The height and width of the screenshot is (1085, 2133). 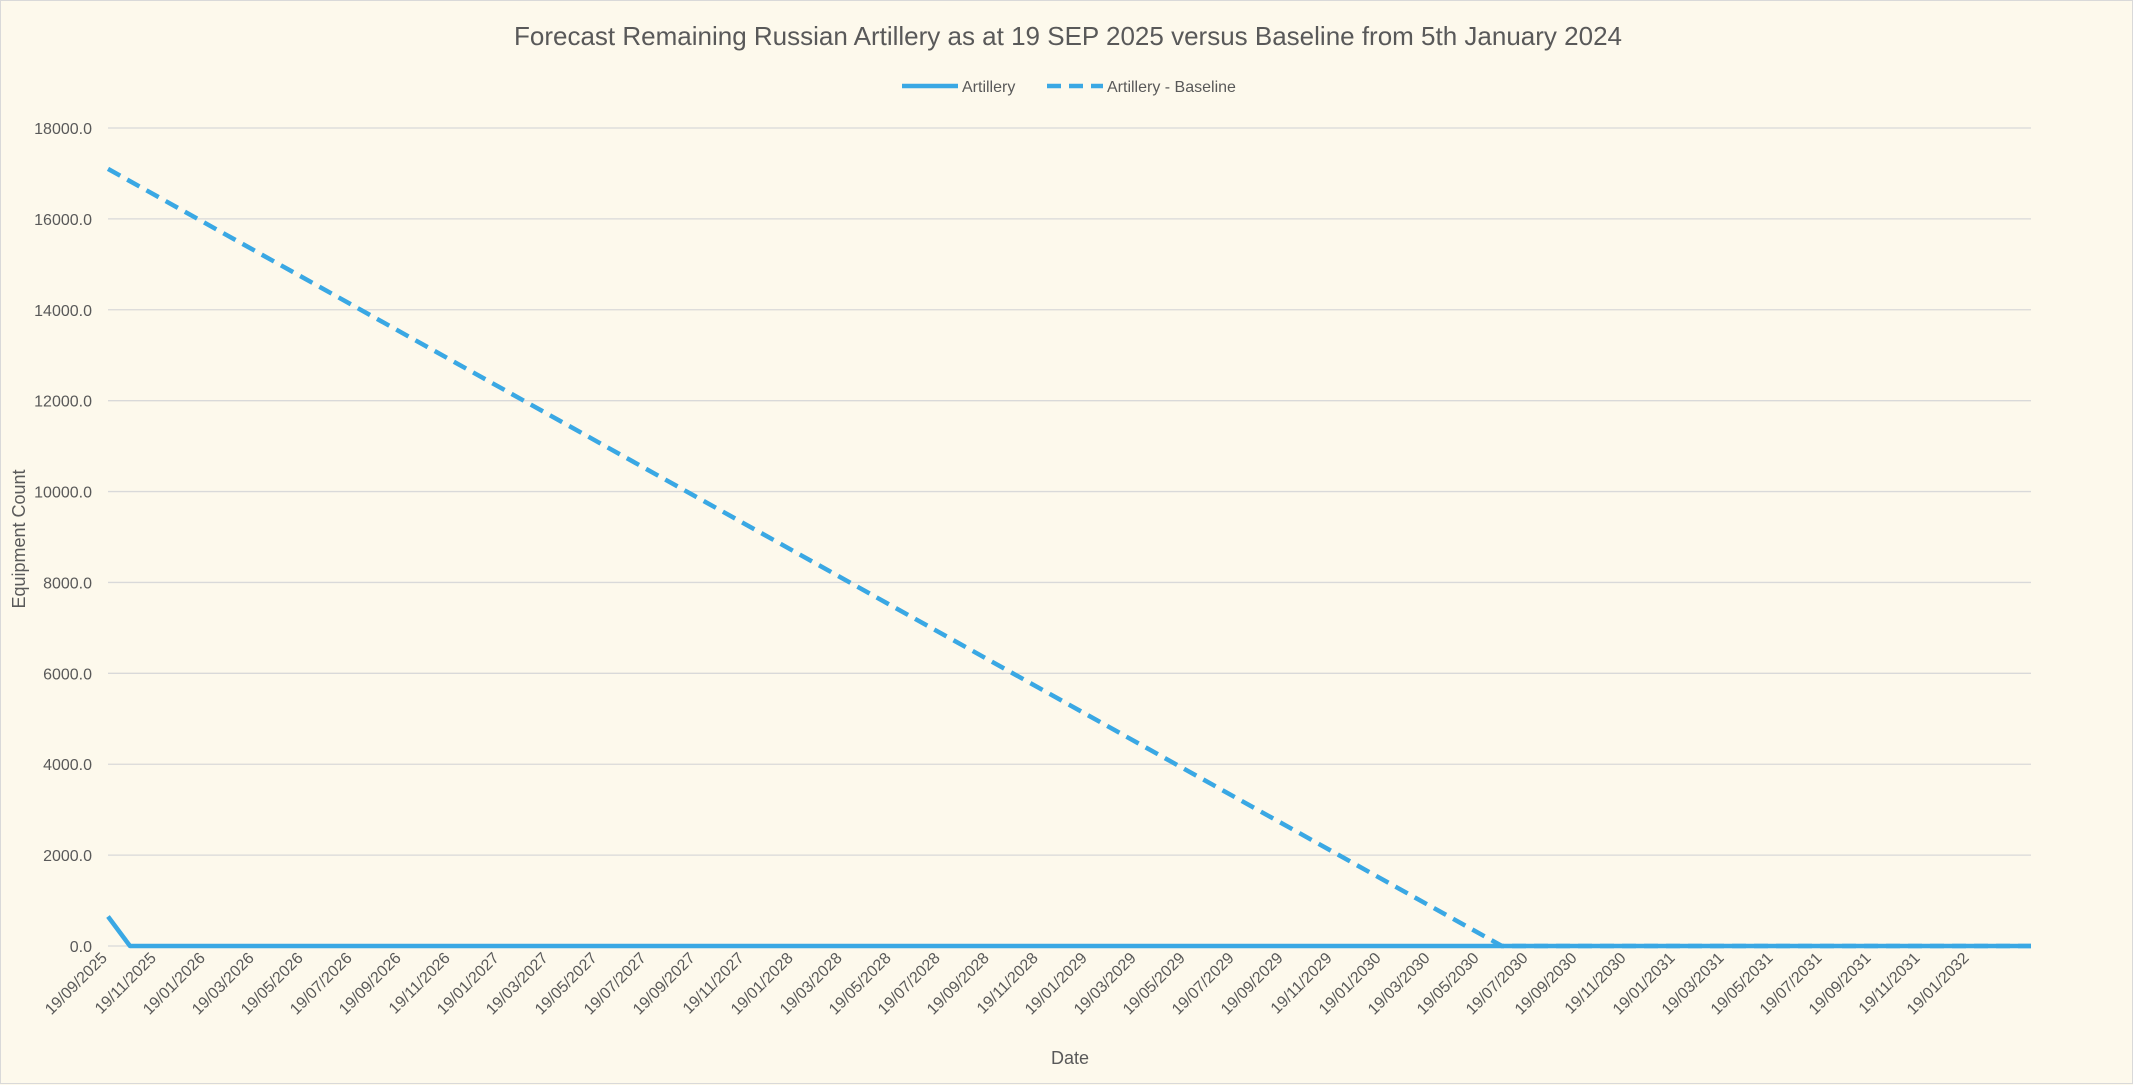 I want to click on y-tick-label: 10000.0, so click(x=63, y=493).